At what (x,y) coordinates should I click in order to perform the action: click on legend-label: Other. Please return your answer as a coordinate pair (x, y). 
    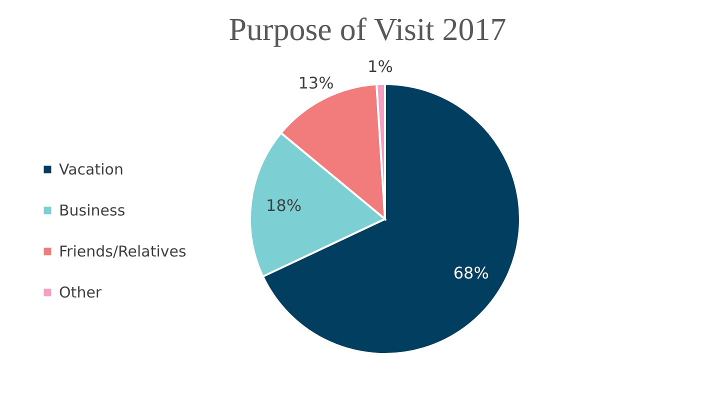
    Looking at the image, I should click on (80, 293).